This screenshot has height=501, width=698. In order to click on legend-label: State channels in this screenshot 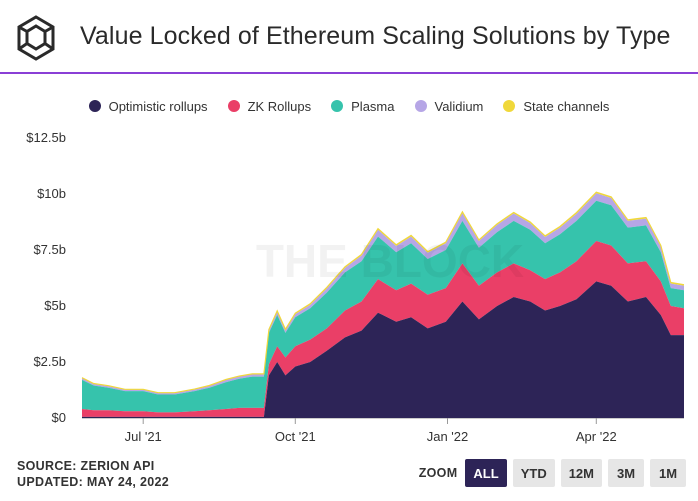, I will do `click(566, 106)`.